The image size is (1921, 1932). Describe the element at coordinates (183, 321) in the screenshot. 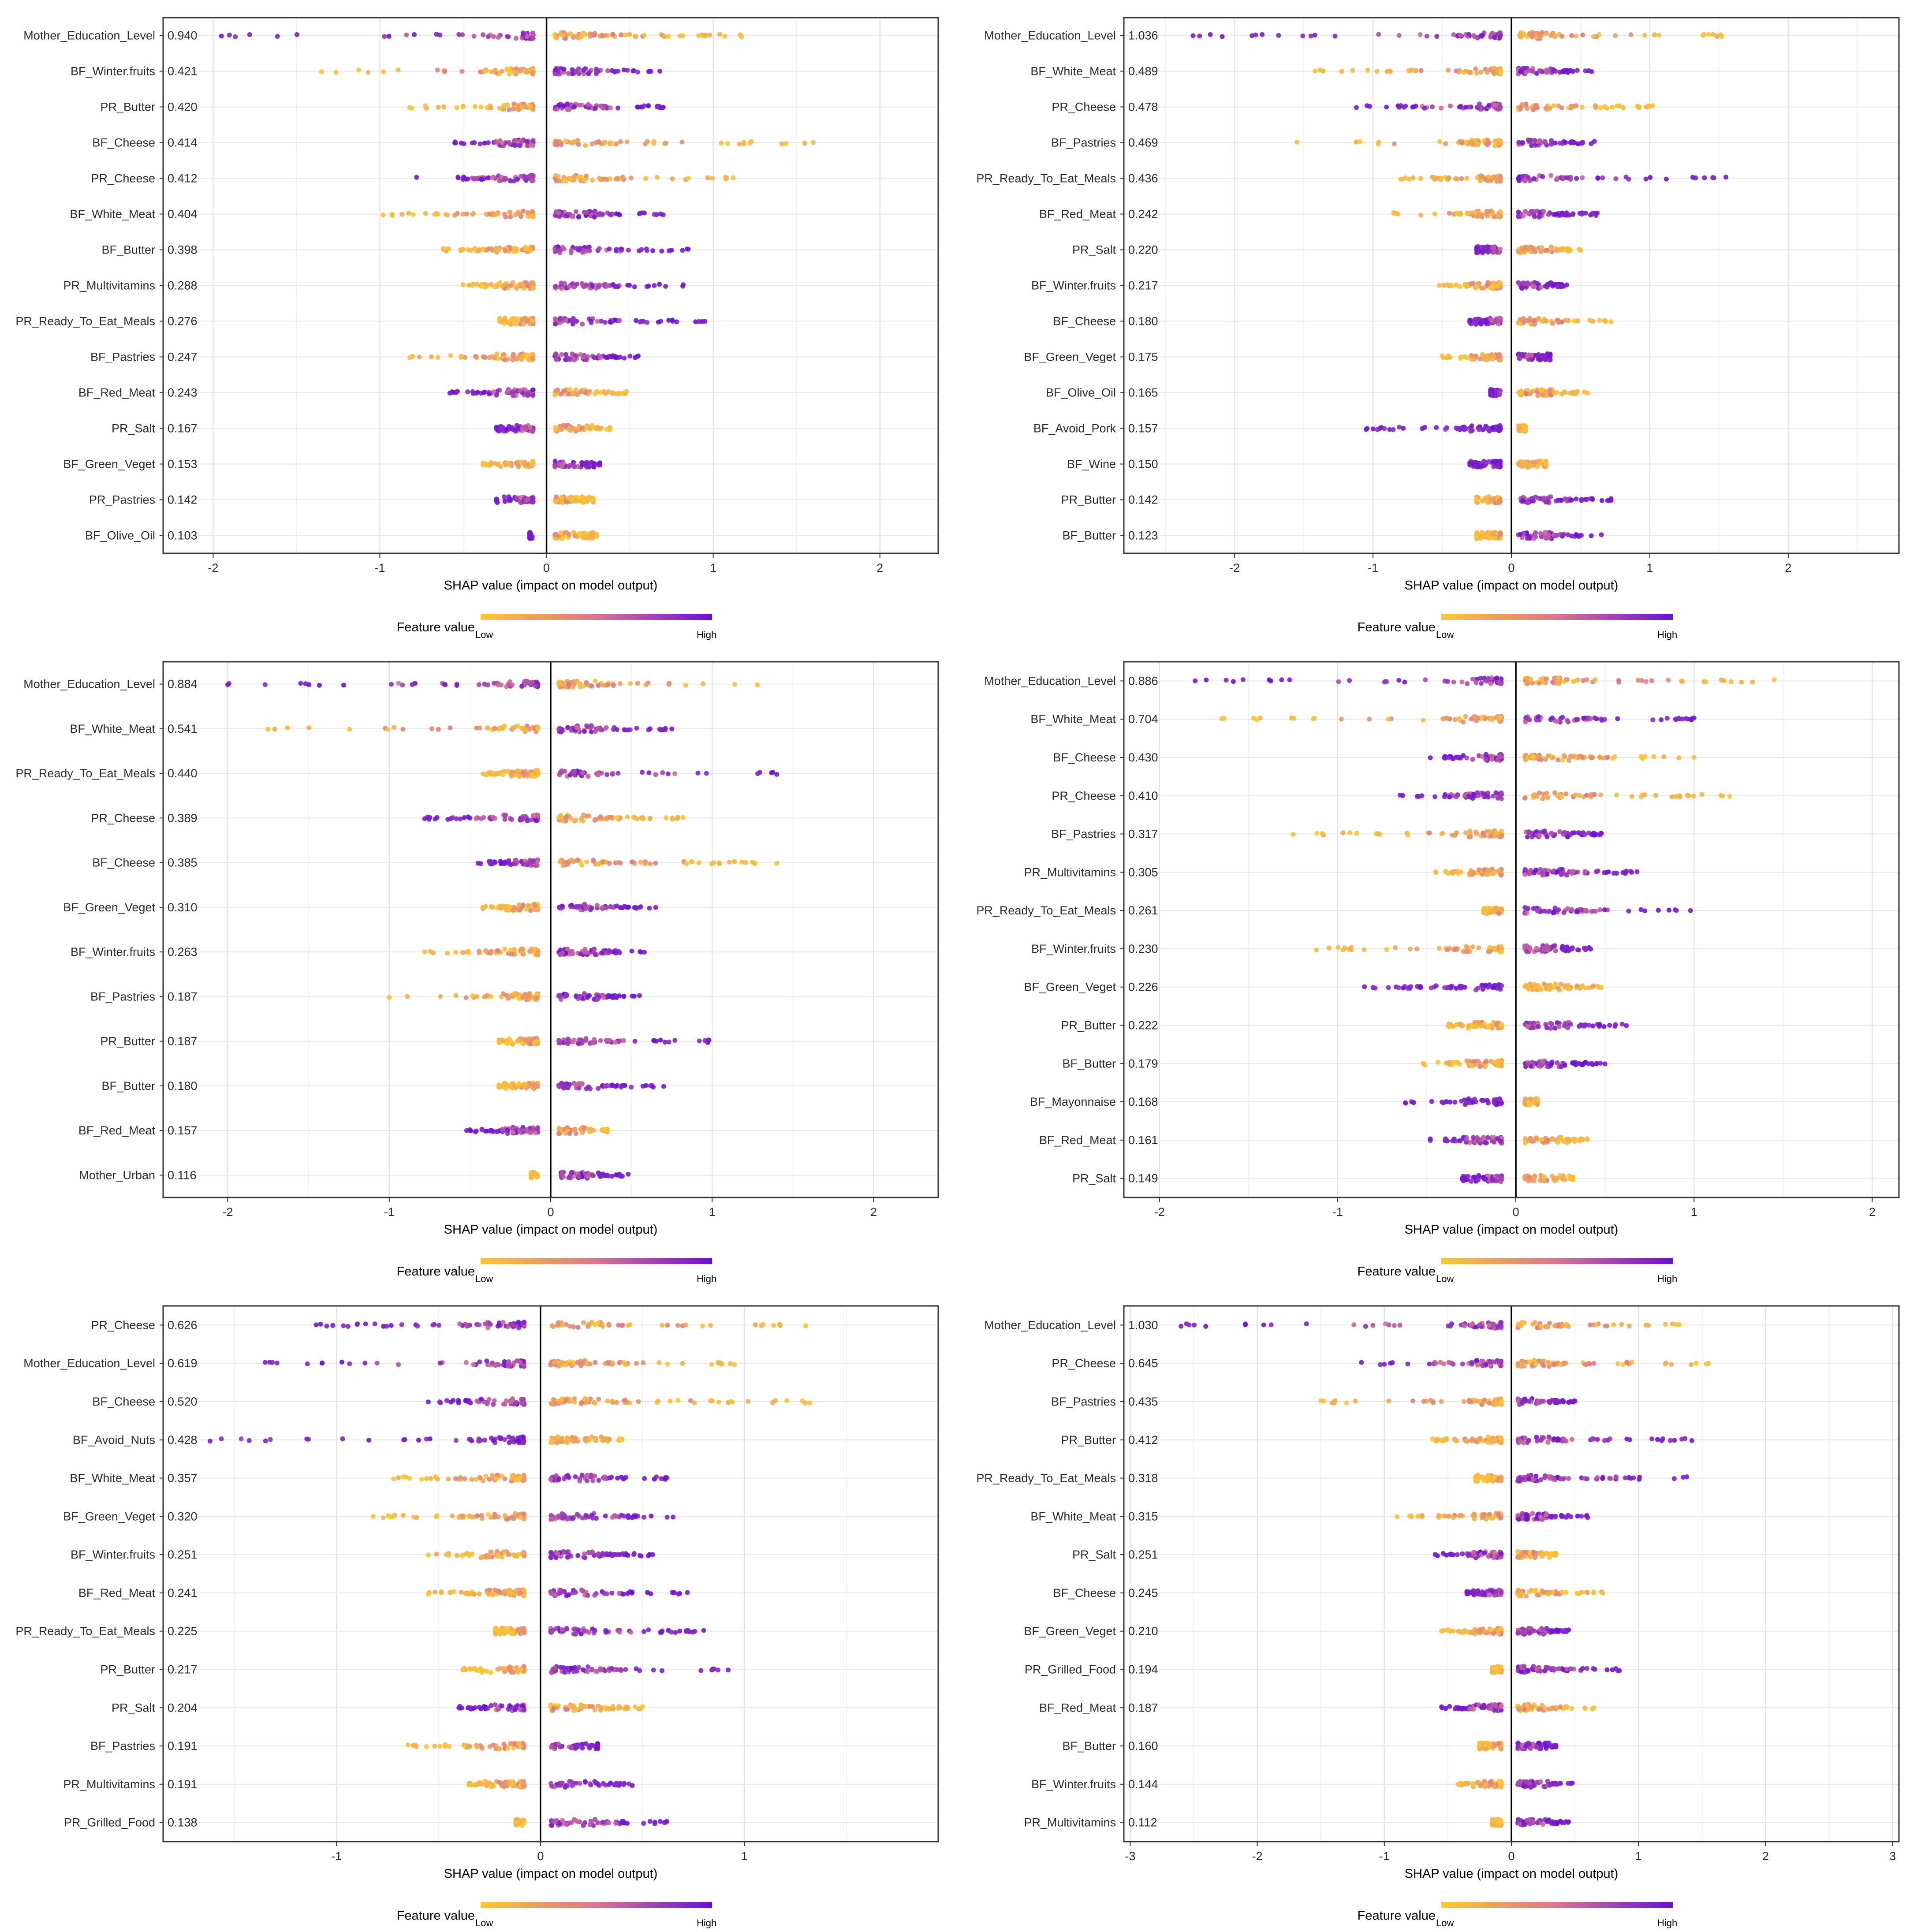

I see `feature-importance: 0.276` at that location.